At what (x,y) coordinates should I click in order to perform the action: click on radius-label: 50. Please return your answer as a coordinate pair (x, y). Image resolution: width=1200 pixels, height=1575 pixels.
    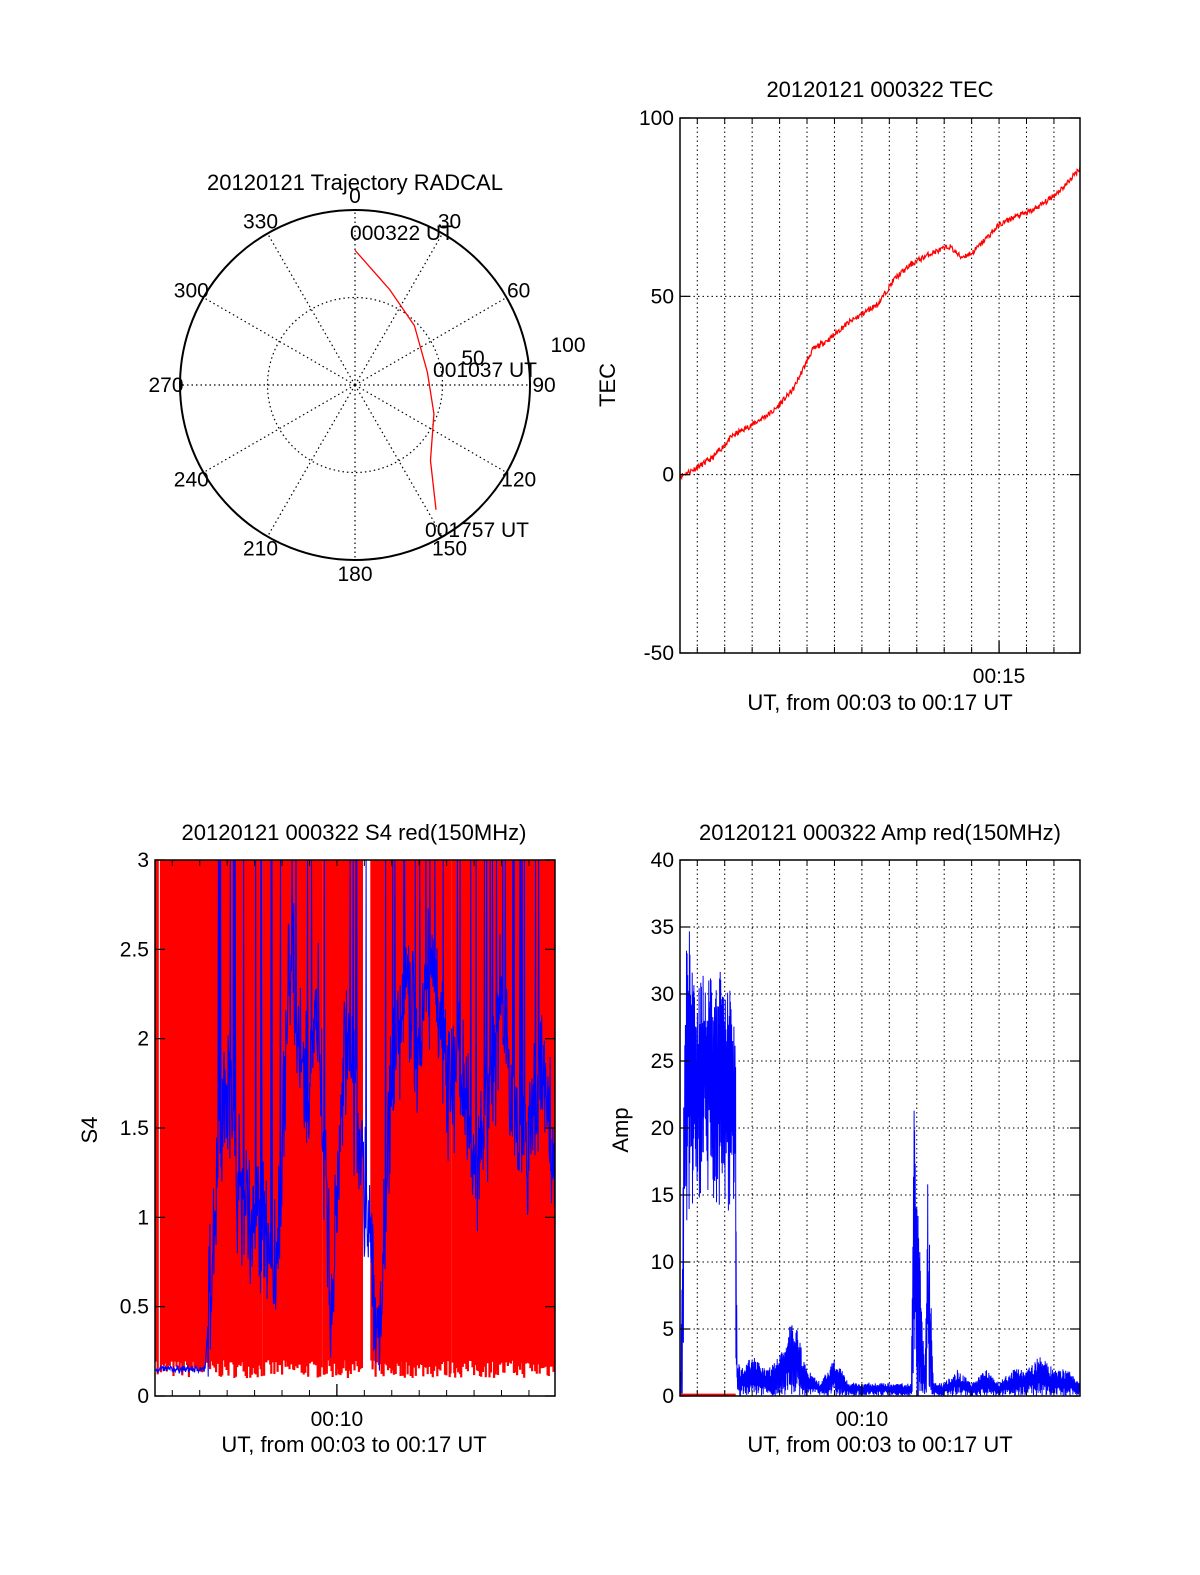
    Looking at the image, I should click on (472, 358).